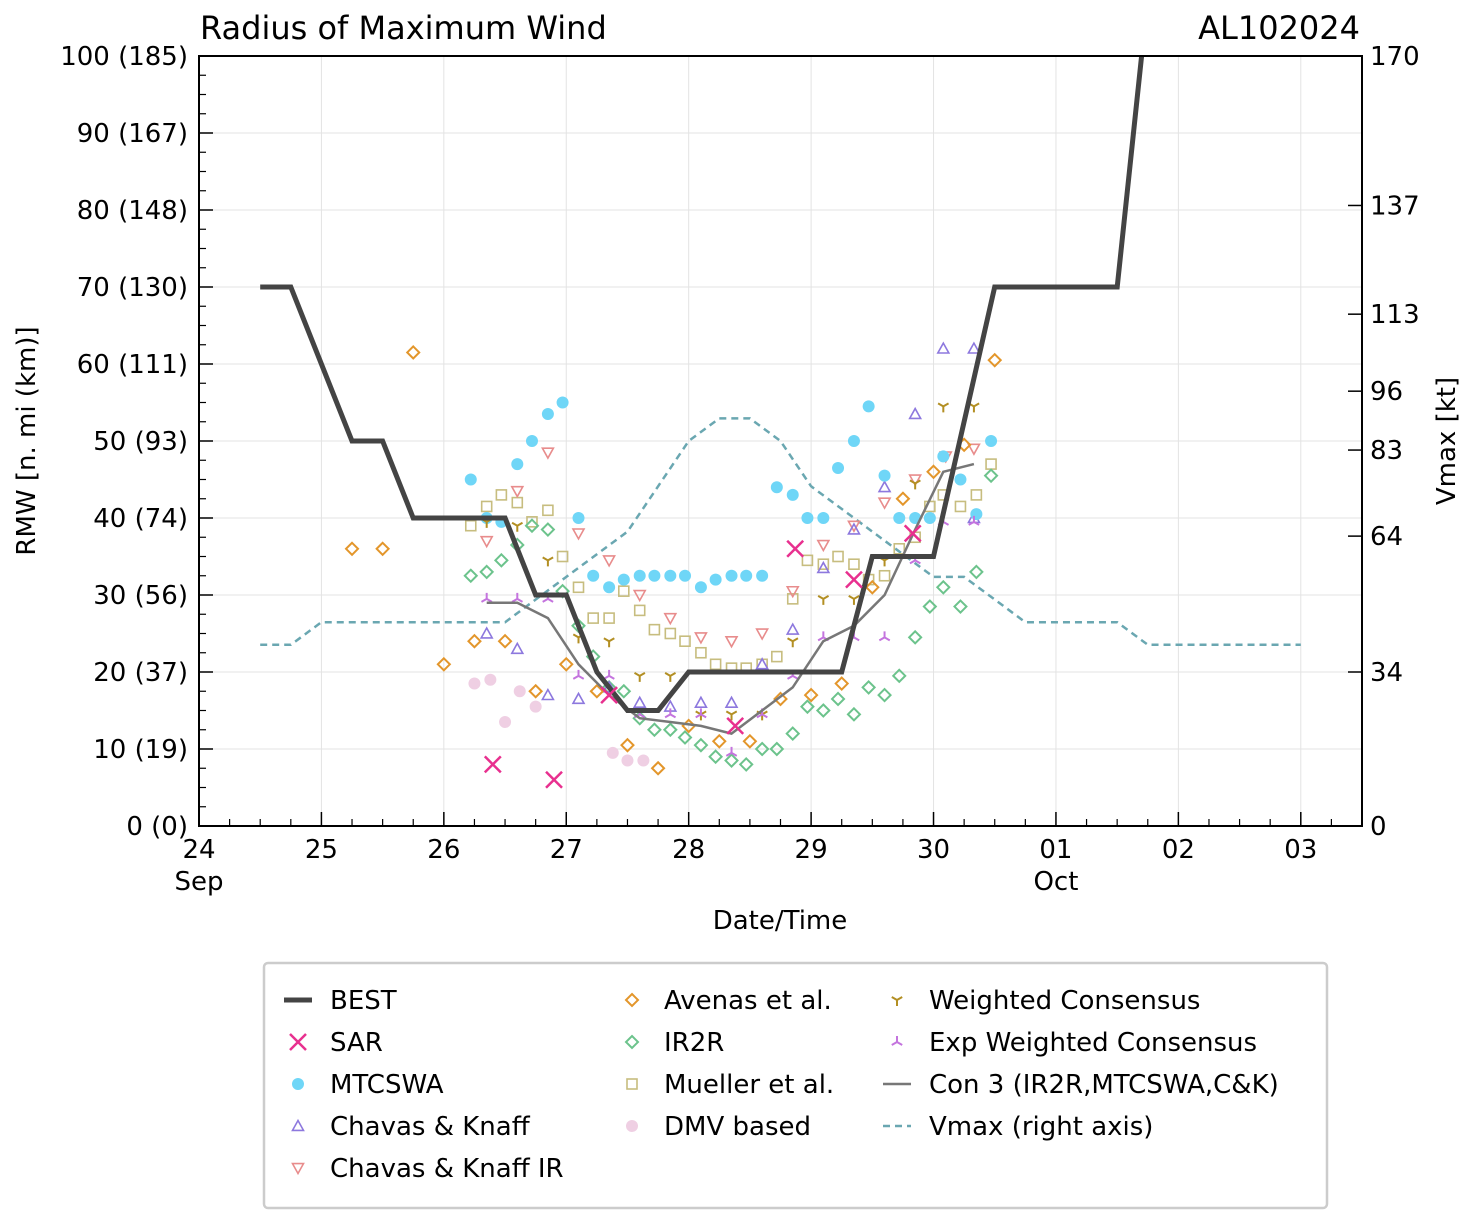 This screenshot has width=1477, height=1222. What do you see at coordinates (688, 850) in the screenshot?
I see `x-tick-label: 28` at bounding box center [688, 850].